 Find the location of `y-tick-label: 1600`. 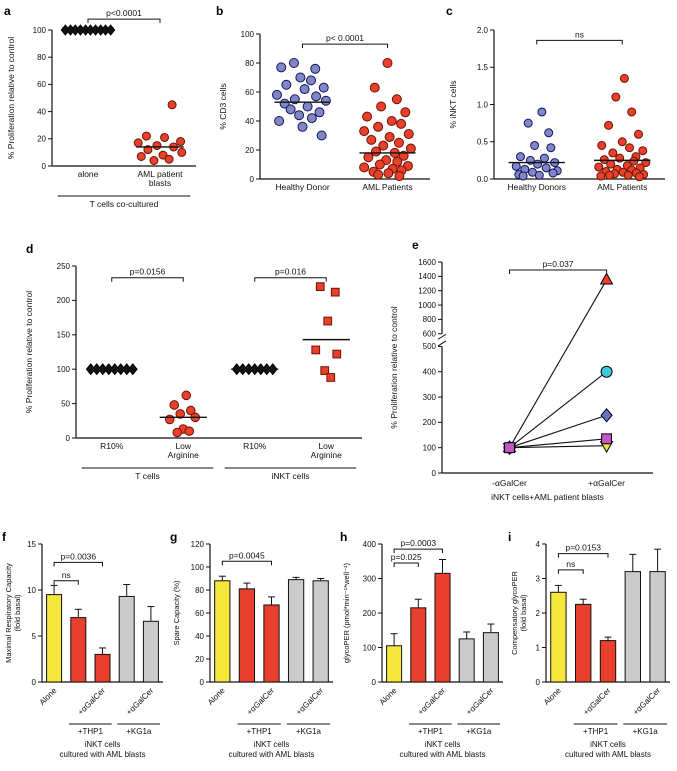

y-tick-label: 1600 is located at coordinates (427, 262).